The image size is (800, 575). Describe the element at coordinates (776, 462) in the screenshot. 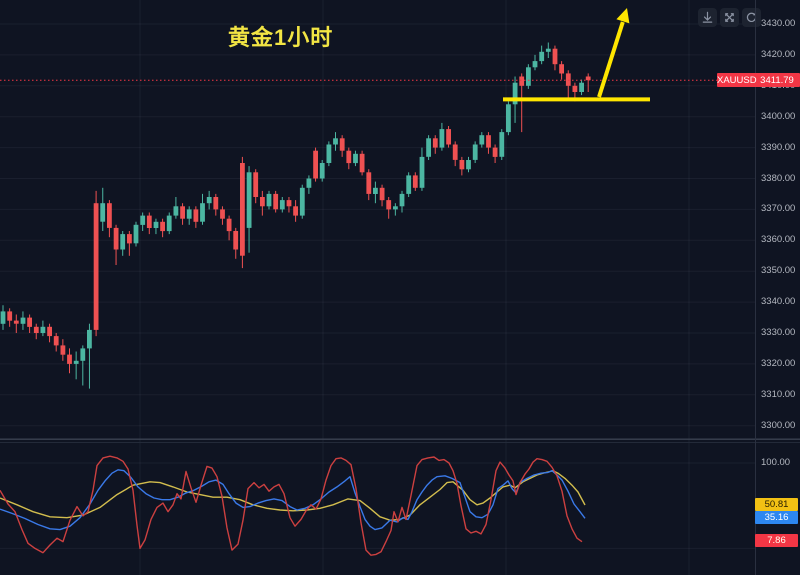

I see `indicator-axis-tick: 100.00` at that location.